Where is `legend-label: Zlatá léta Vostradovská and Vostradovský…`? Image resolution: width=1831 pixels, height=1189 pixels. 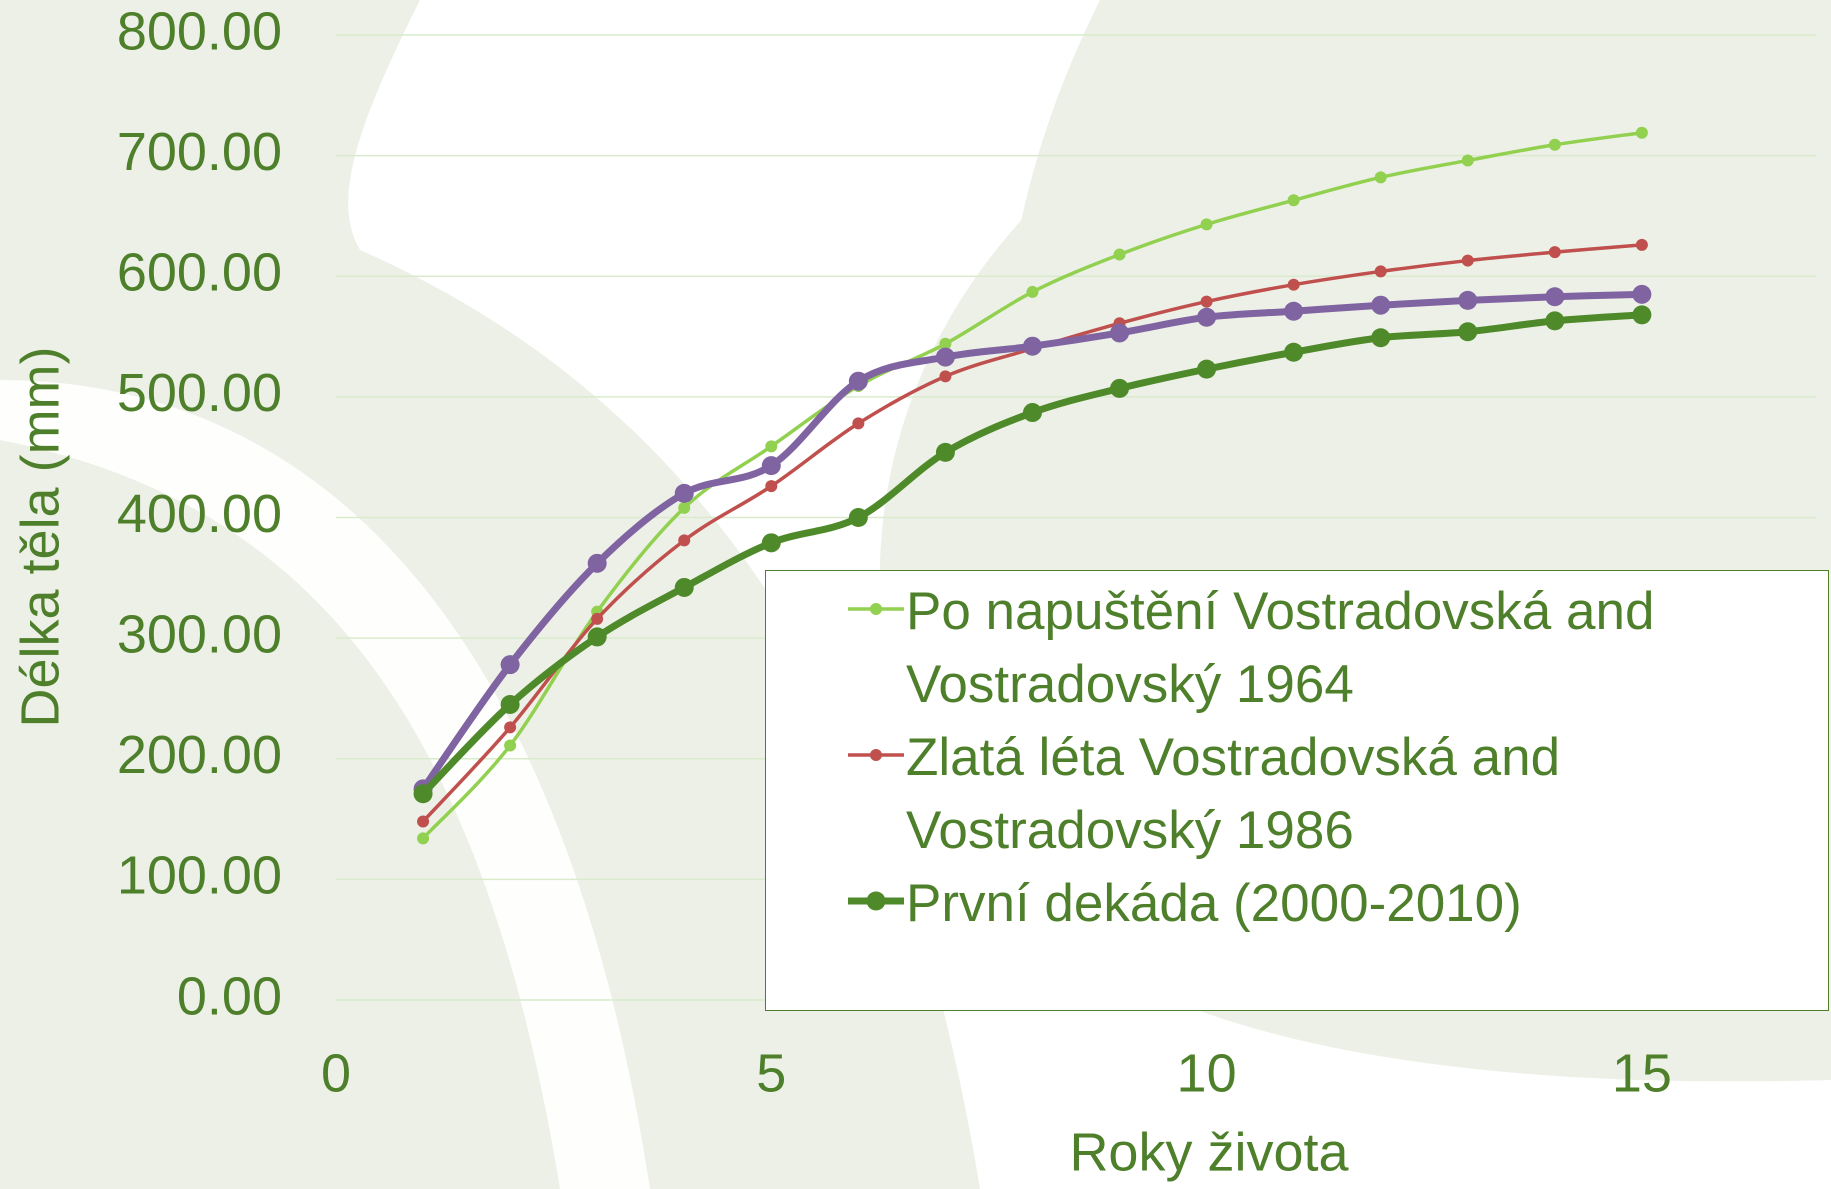 legend-label: Zlatá léta Vostradovská and Vostradovský… is located at coordinates (1233, 794).